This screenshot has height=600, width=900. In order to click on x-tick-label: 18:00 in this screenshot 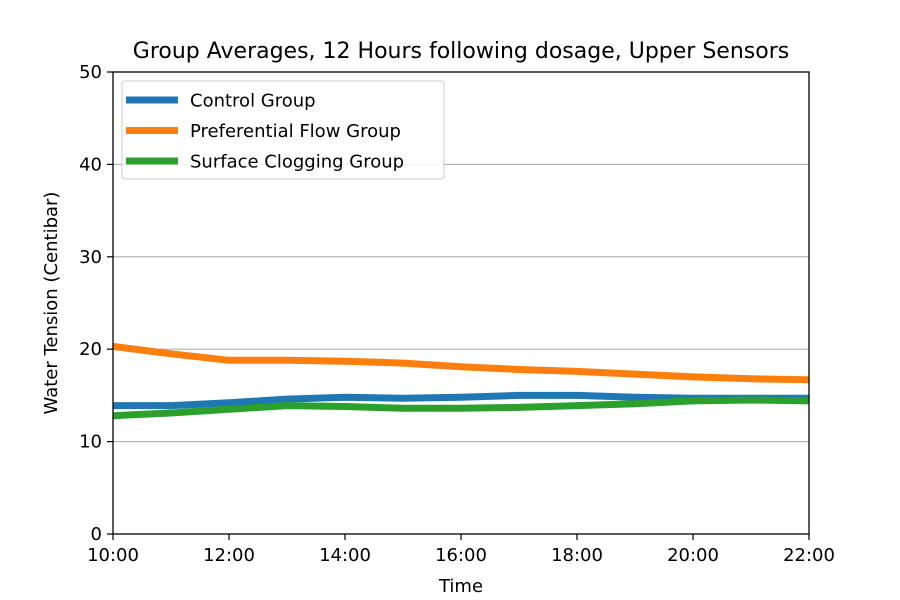, I will do `click(577, 555)`.